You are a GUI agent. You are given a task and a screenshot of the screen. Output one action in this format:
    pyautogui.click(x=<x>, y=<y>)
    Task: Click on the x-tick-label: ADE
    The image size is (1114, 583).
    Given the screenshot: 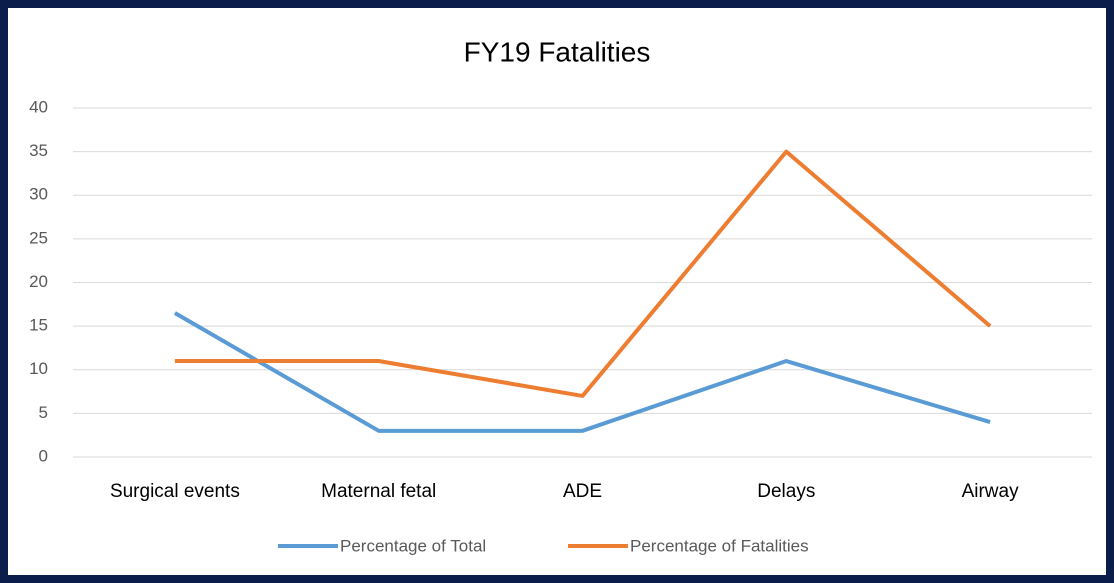 What is the action you would take?
    pyautogui.click(x=582, y=491)
    